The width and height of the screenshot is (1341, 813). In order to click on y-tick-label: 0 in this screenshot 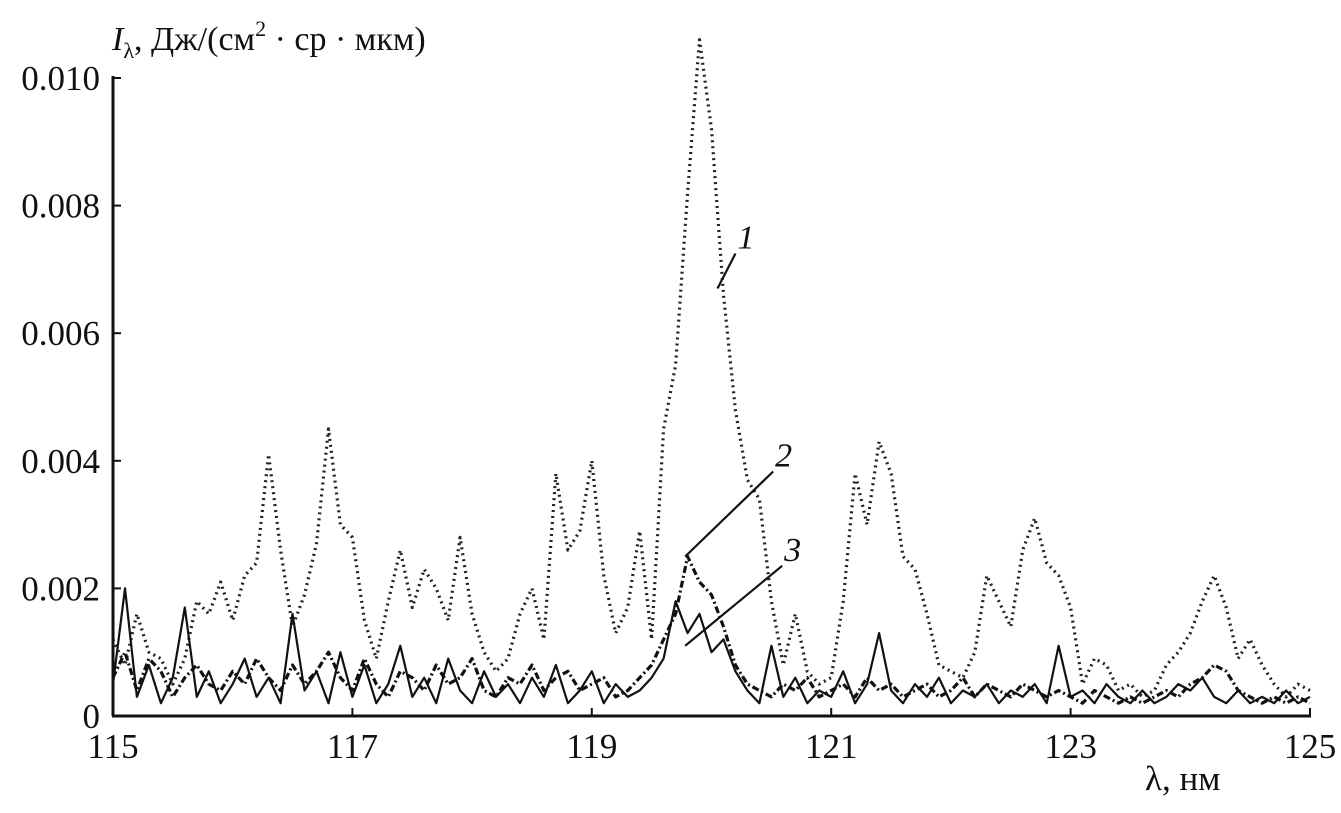, I will do `click(92, 716)`.